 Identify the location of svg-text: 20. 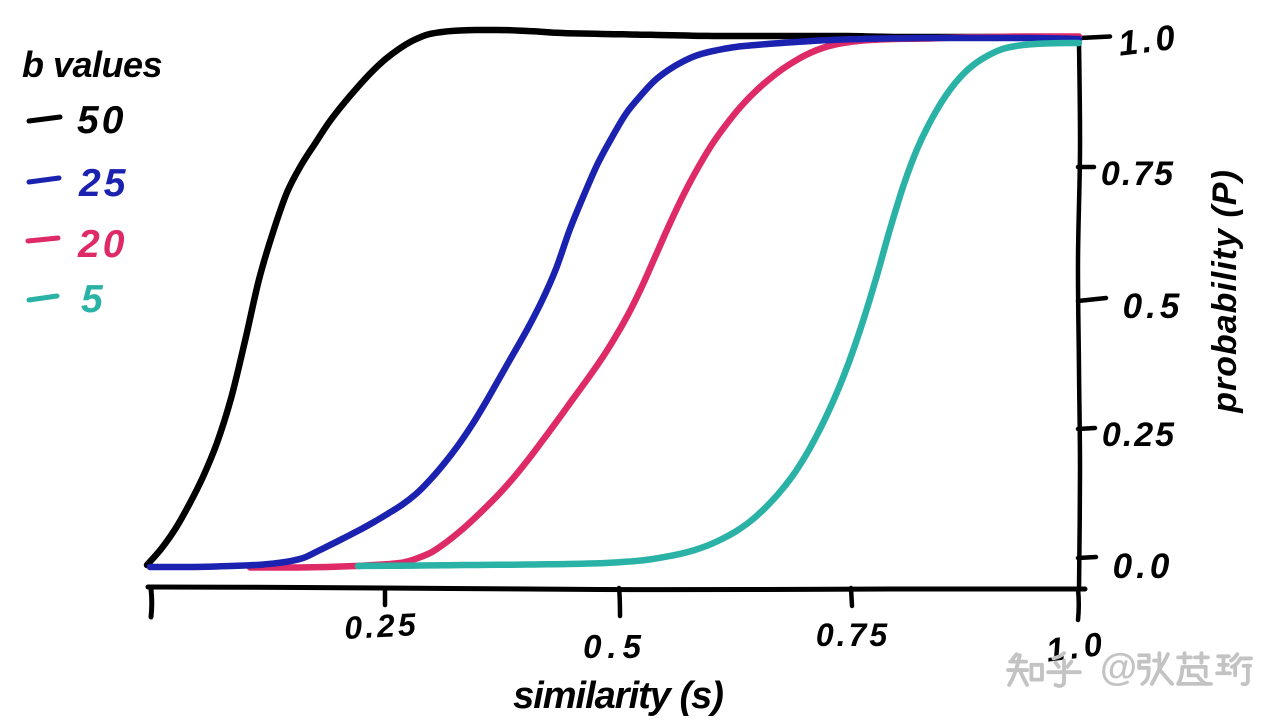
(102, 244).